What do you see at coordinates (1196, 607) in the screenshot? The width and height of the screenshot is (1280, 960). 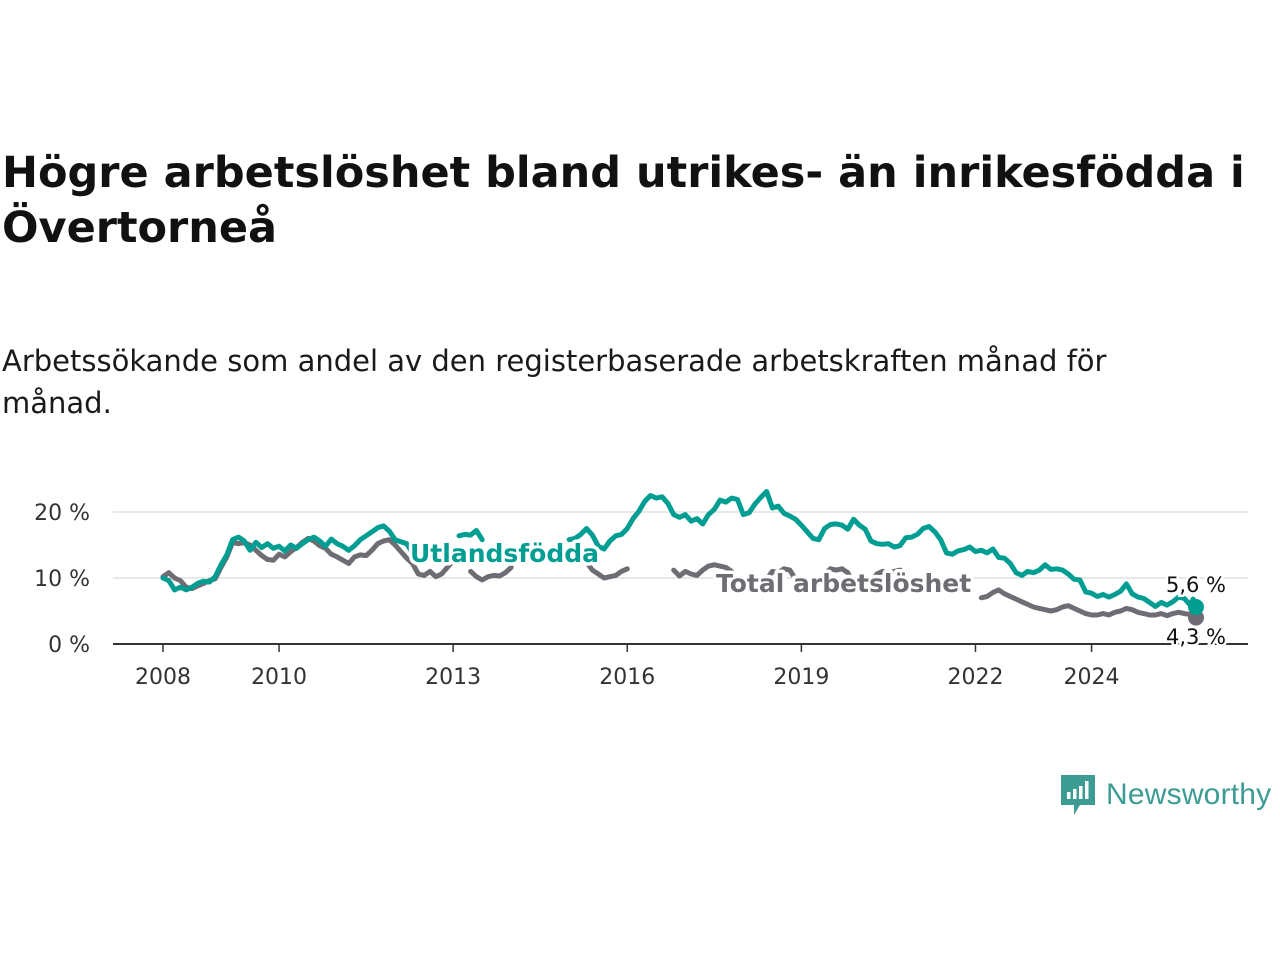 I see `utlandsfodda-end-point` at bounding box center [1196, 607].